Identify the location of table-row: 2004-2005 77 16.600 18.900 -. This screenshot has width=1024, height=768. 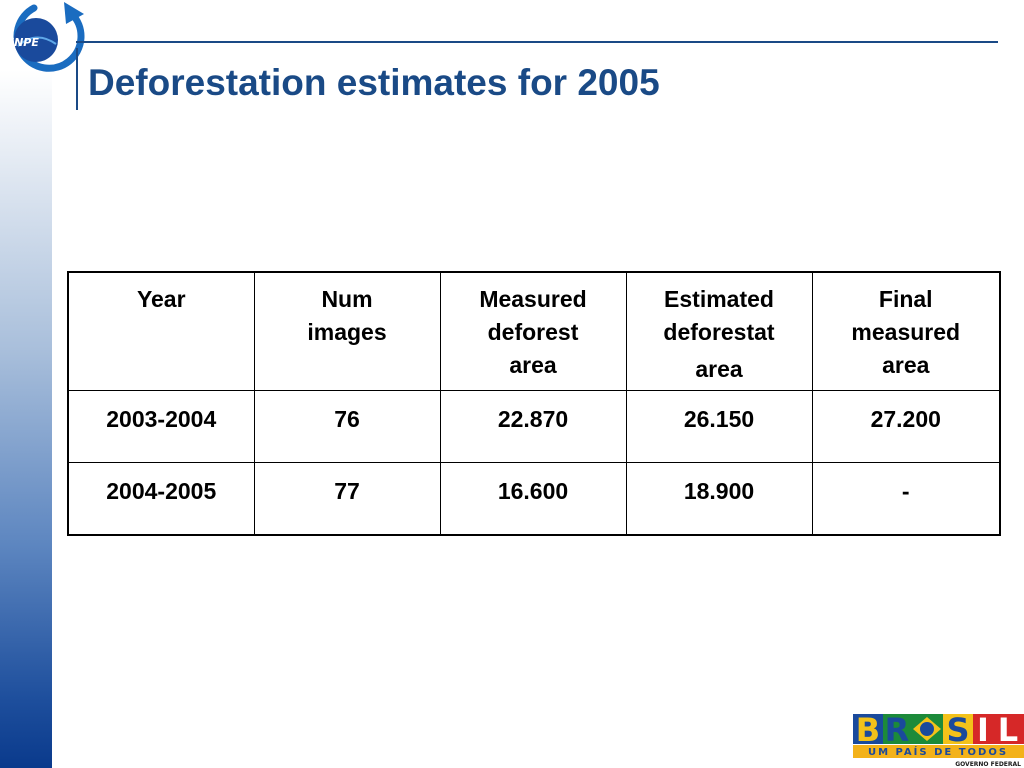
(534, 499).